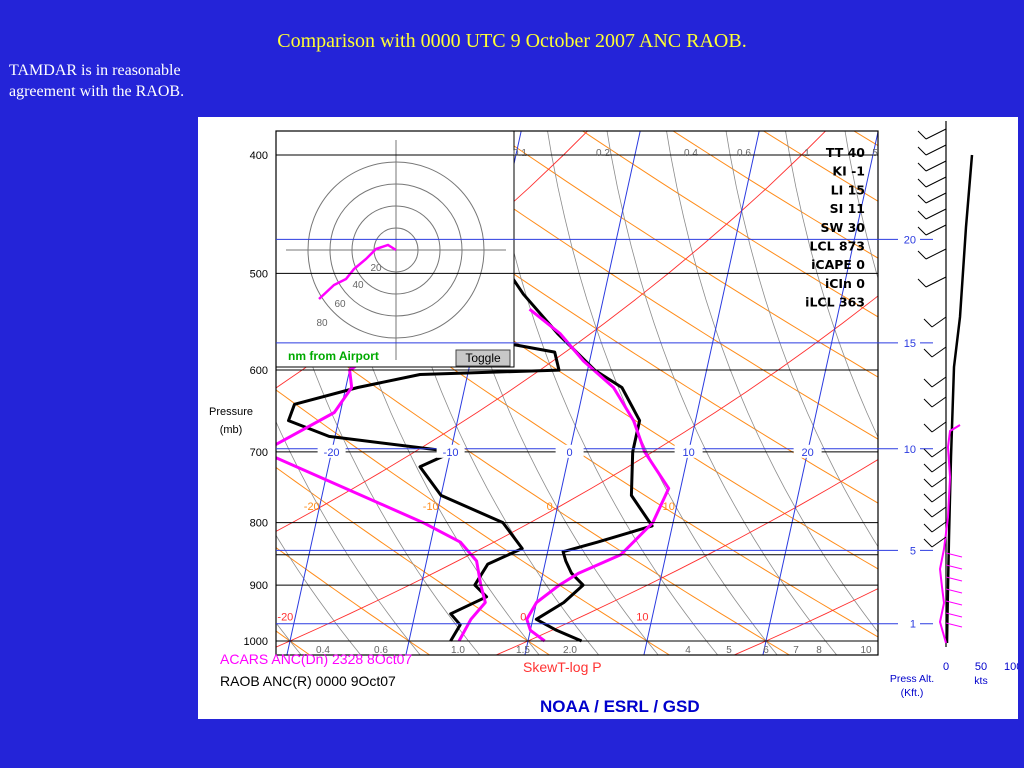 This screenshot has height=768, width=1024. I want to click on raob-dewpoint-line, so click(418, 483).